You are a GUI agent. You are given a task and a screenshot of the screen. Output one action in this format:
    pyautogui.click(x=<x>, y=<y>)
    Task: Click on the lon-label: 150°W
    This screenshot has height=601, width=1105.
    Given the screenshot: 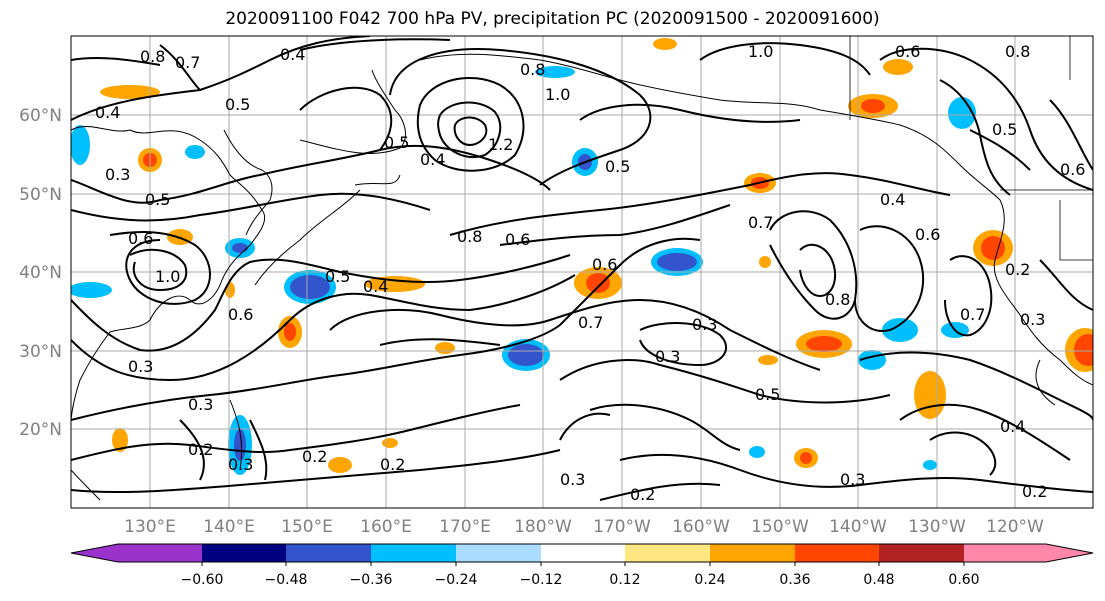 What is the action you would take?
    pyautogui.click(x=780, y=527)
    